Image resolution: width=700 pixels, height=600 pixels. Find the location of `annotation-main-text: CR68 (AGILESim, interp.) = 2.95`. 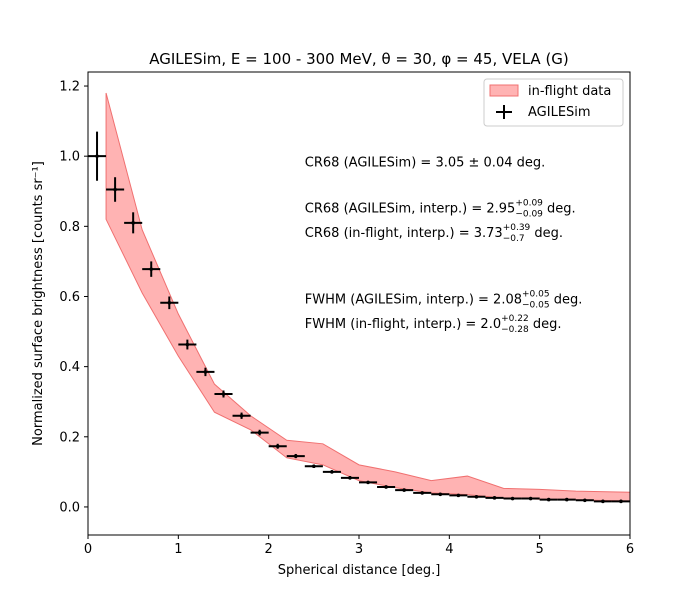

annotation-main-text: CR68 (AGILESim, interp.) = 2.95 is located at coordinates (410, 208).